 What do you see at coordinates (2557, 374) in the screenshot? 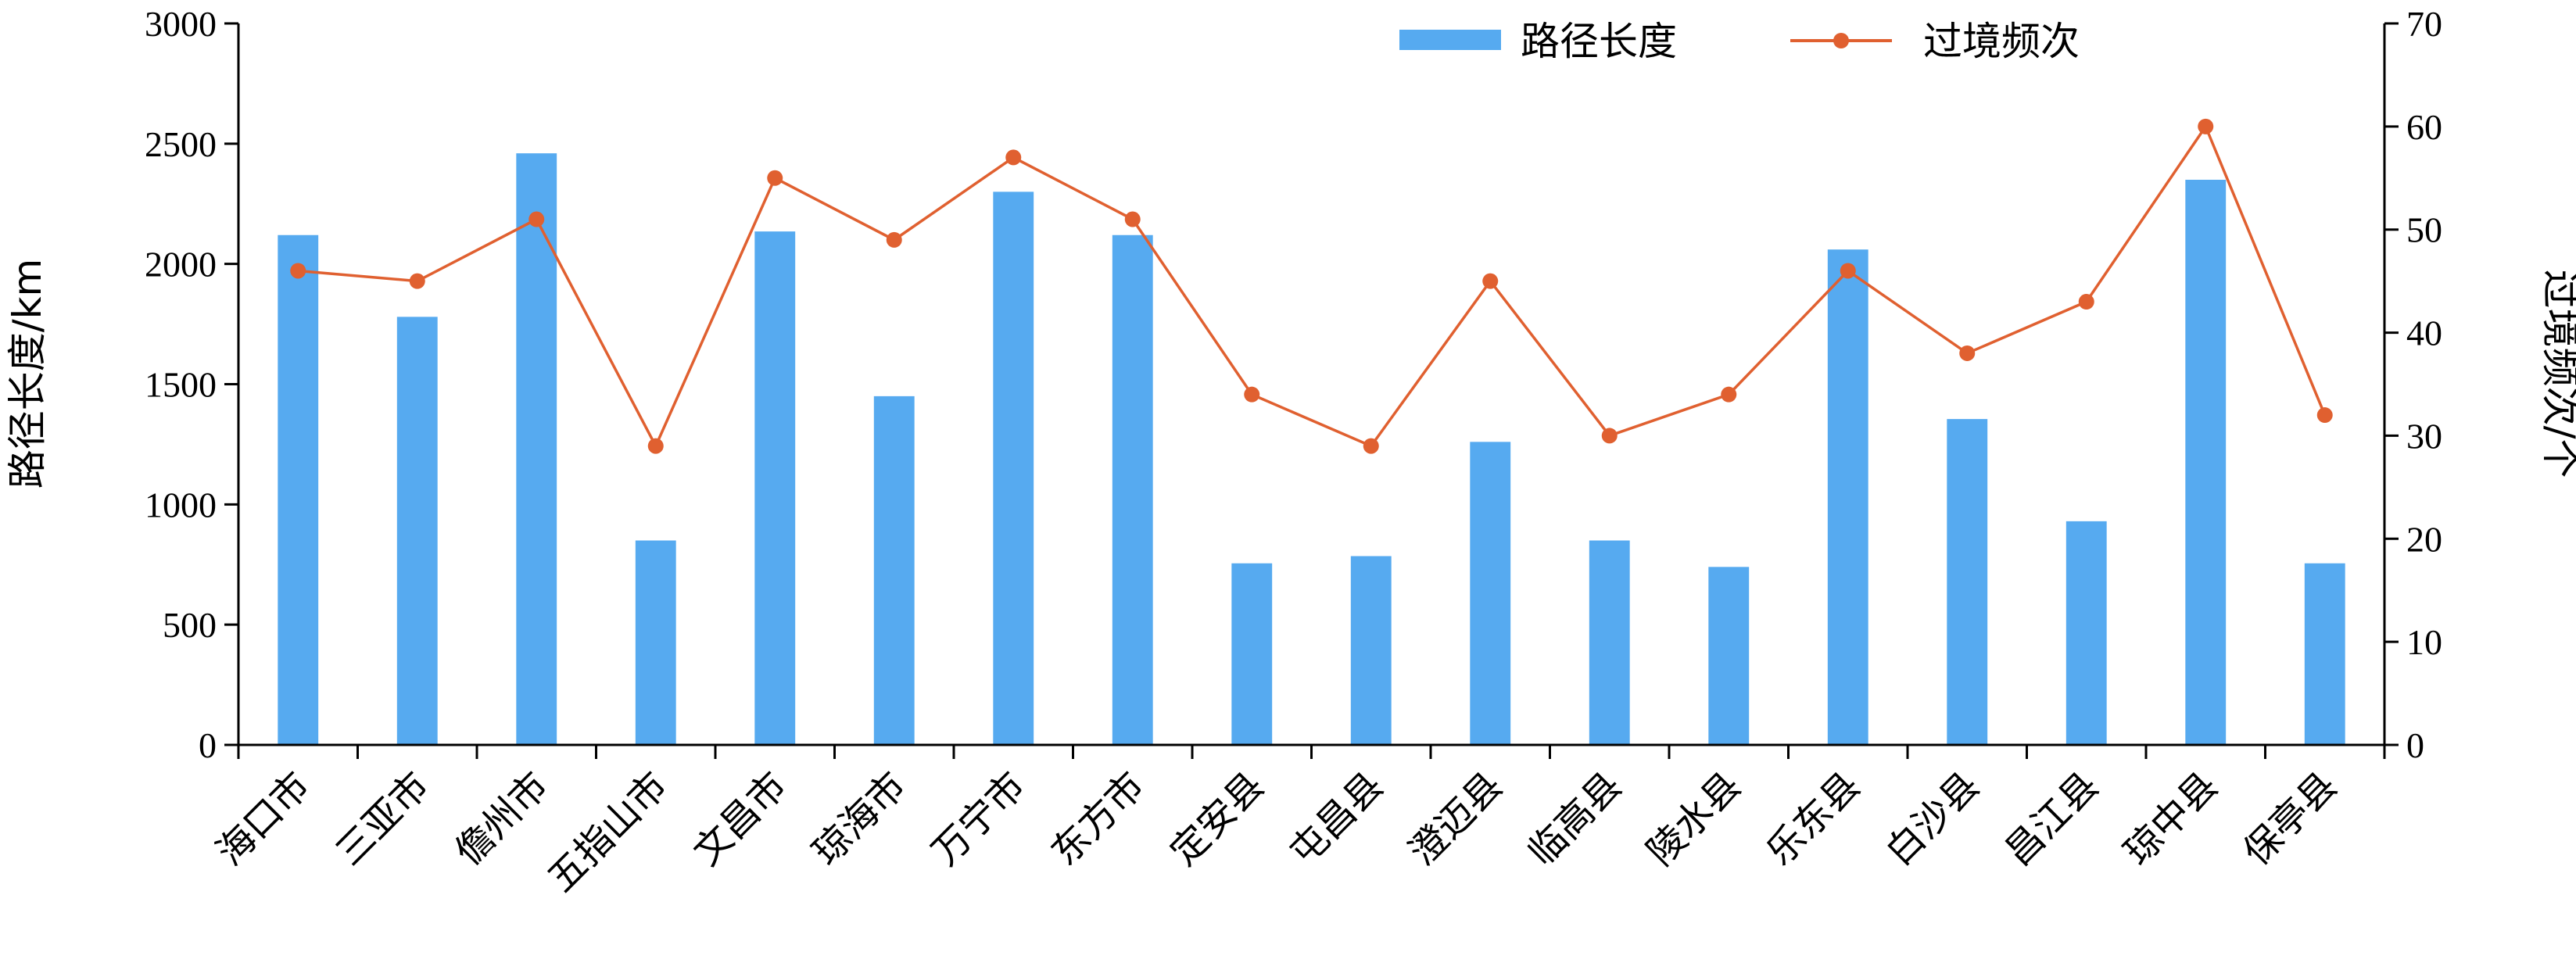
I see `y-axis-title-right: 过境频次/个` at bounding box center [2557, 374].